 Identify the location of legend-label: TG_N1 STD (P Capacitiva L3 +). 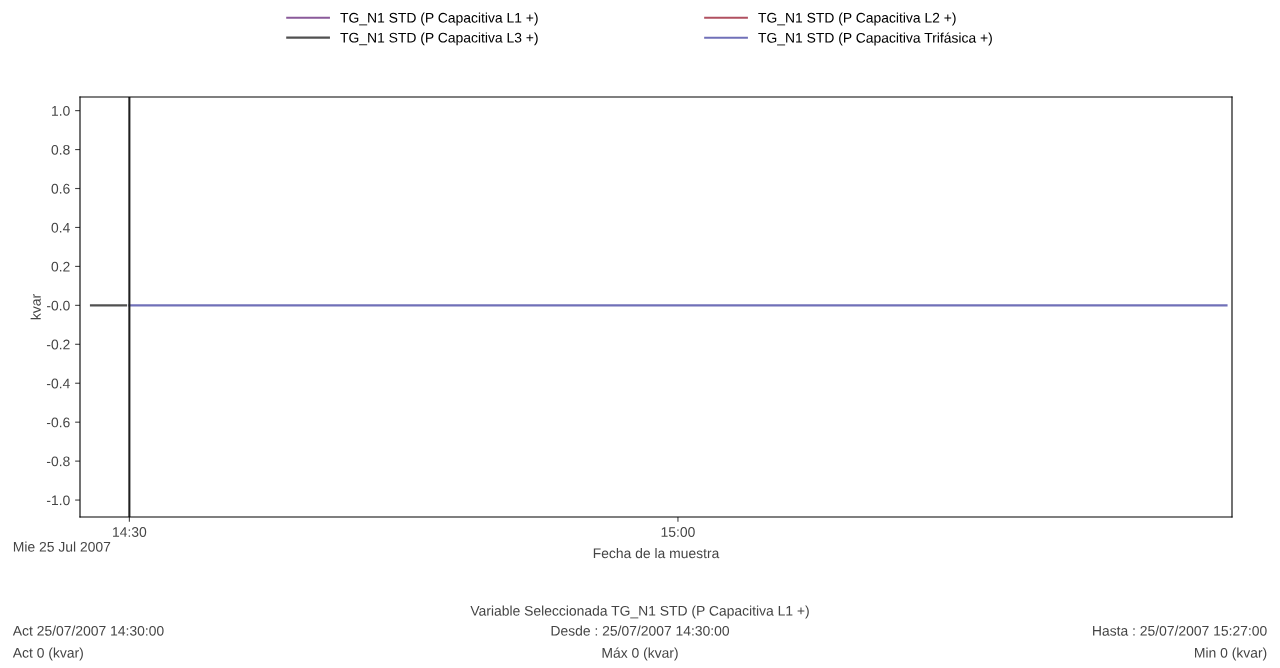
(439, 39).